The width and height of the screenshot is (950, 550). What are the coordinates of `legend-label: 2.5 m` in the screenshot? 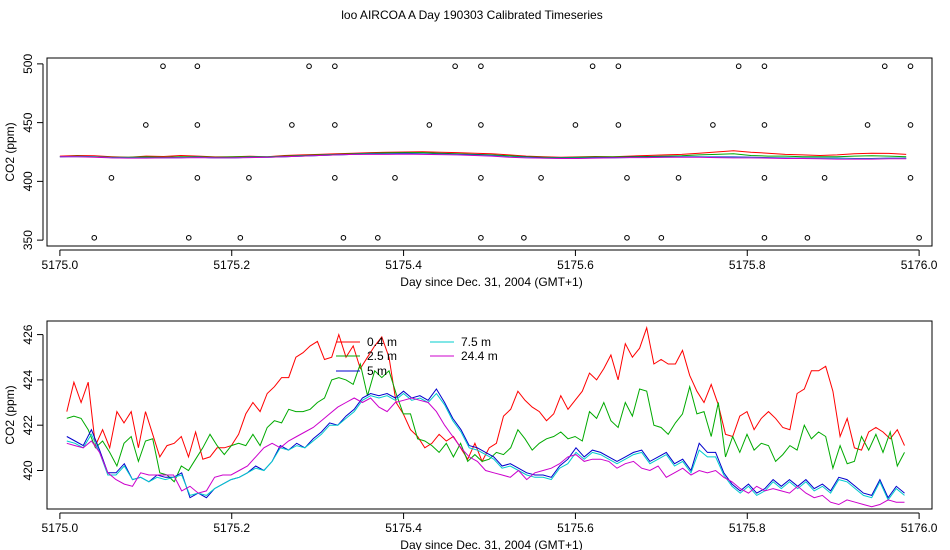 It's located at (382, 356).